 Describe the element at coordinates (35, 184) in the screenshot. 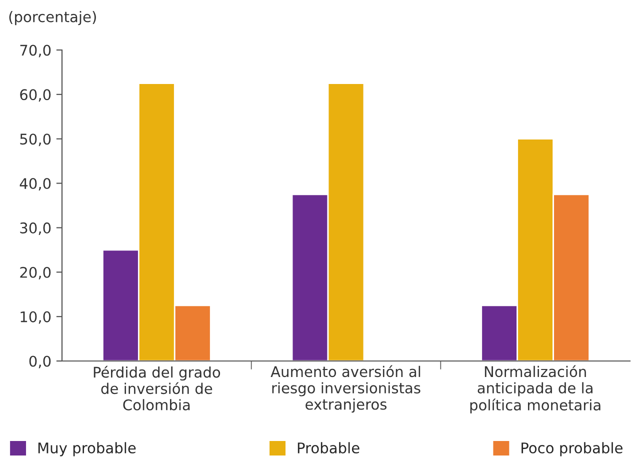

I see `y-tick-label: 40,0` at that location.